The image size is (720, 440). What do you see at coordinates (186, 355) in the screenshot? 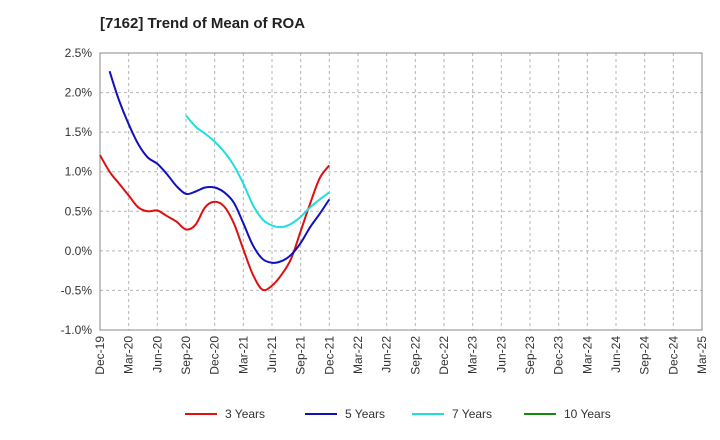
I see `x-tick-label: Sep-20` at bounding box center [186, 355].